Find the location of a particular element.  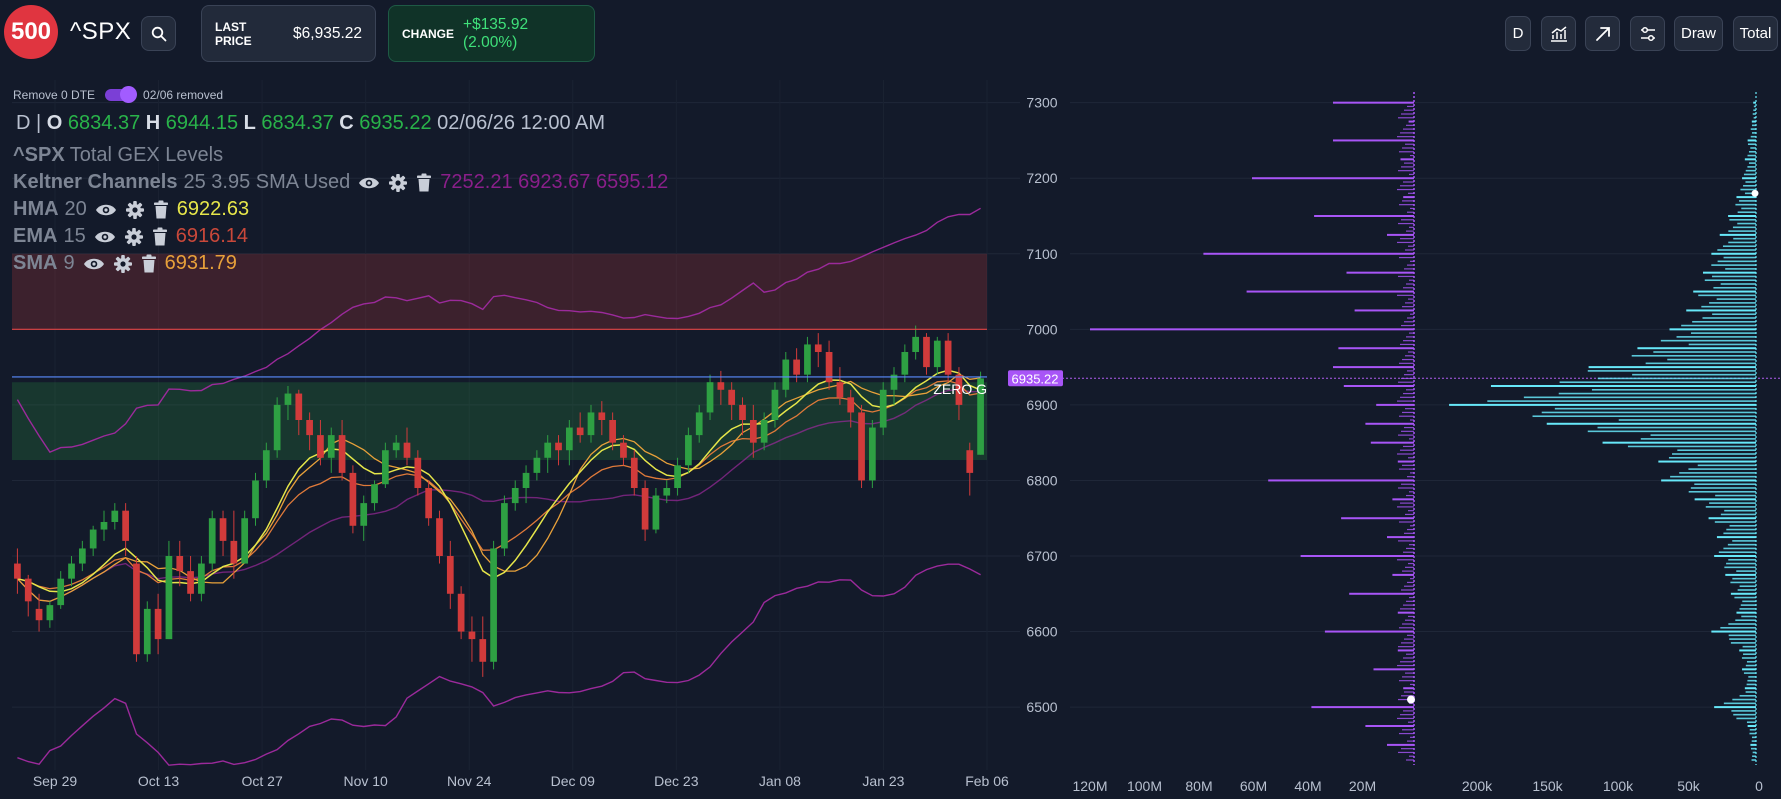

removed-date-label: 02/06 removed is located at coordinates (183, 95).